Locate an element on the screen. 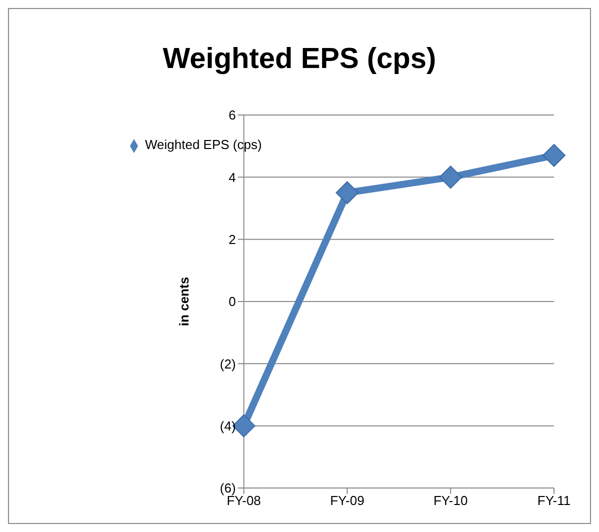 This screenshot has width=599, height=532. x-tick-label: FY-09 is located at coordinates (347, 500).